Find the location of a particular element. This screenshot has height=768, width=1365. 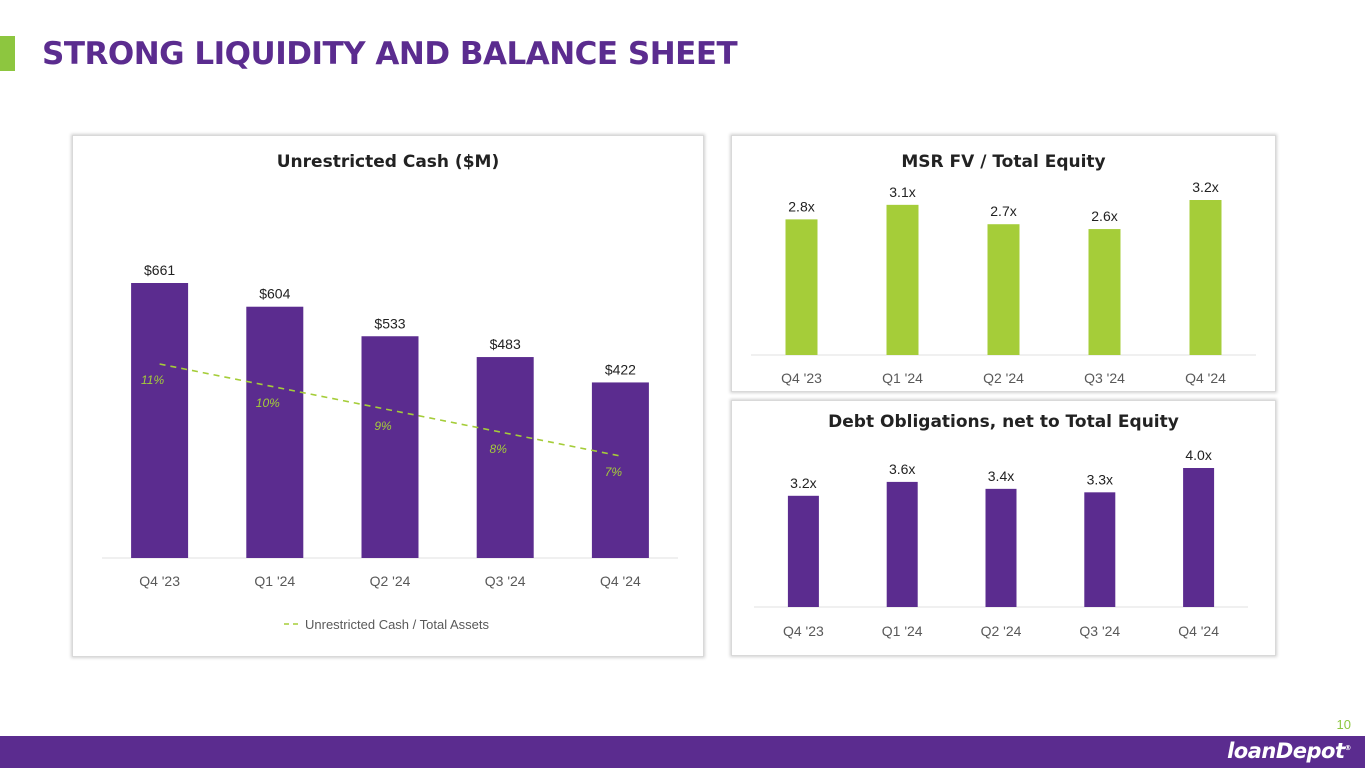

loandepot-logo: loanDepot® is located at coordinates (1289, 751).